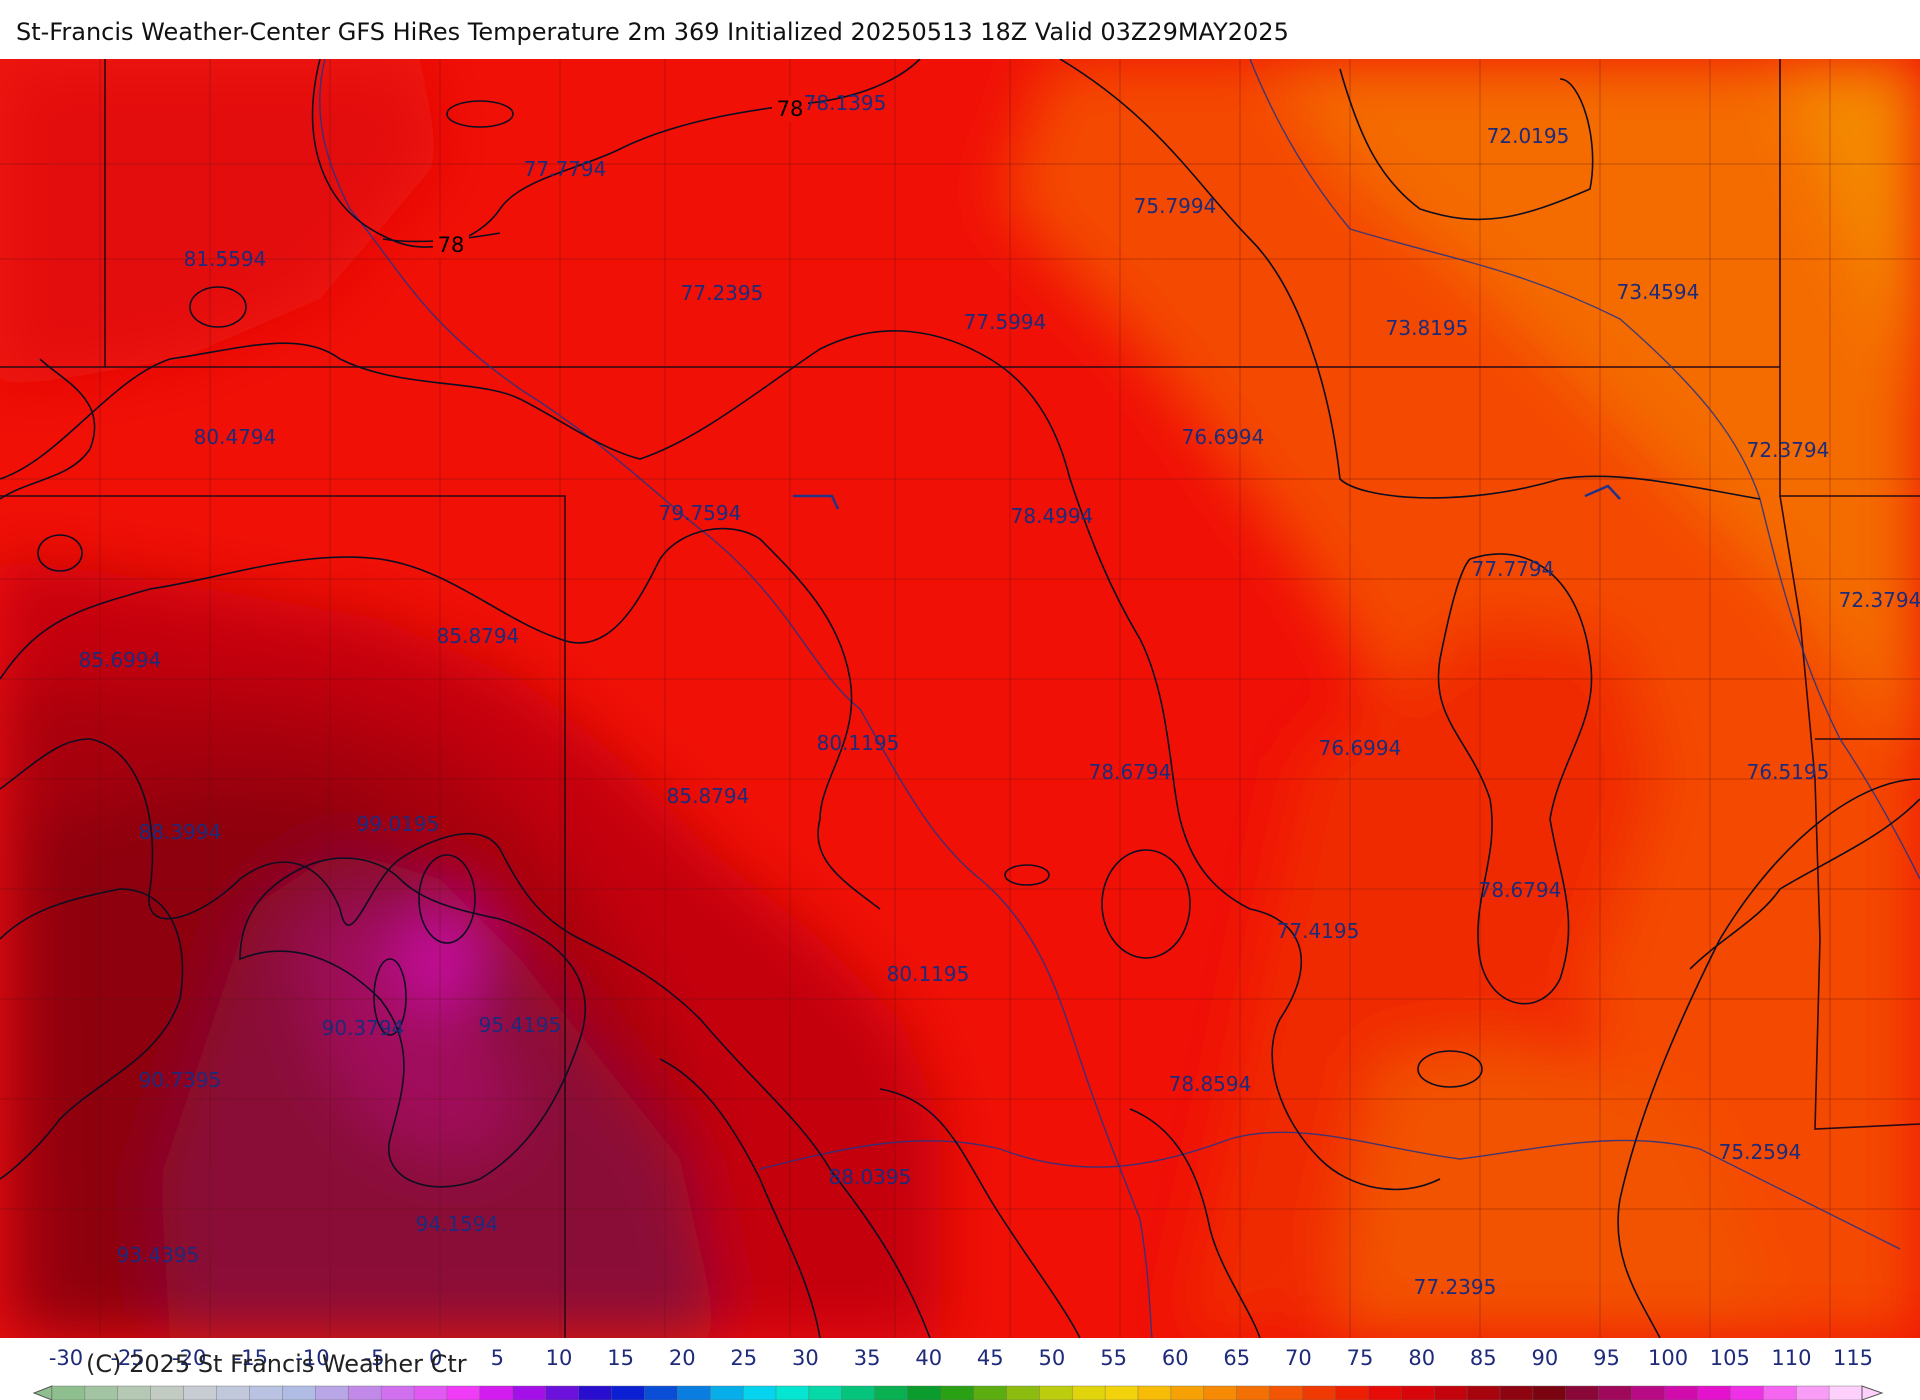 The width and height of the screenshot is (1920, 1400). I want to click on scale-tick-label: 15, so click(620, 1358).